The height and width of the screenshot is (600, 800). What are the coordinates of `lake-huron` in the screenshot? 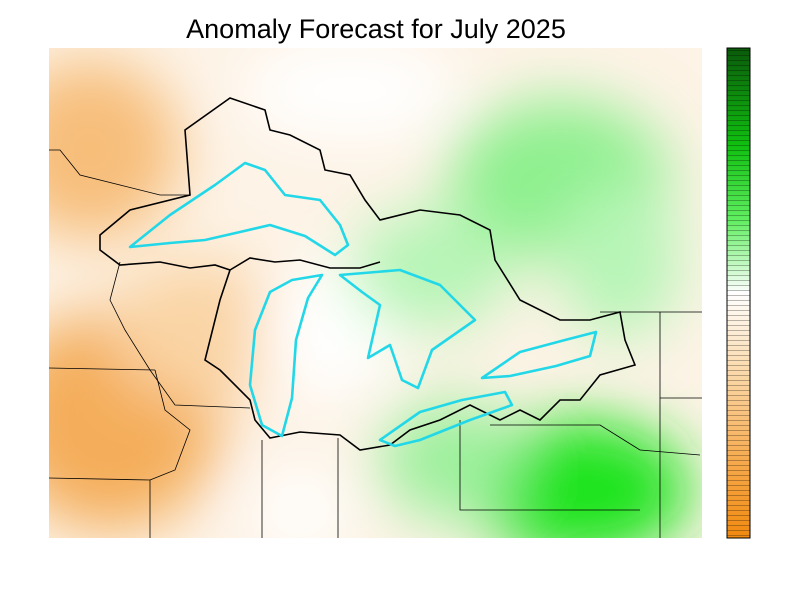 It's located at (407, 329).